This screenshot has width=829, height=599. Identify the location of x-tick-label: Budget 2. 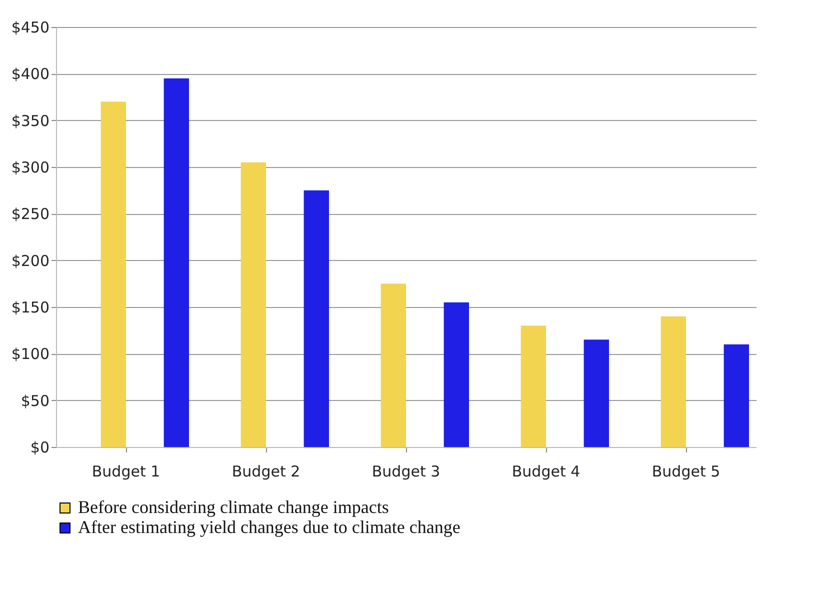
(266, 471).